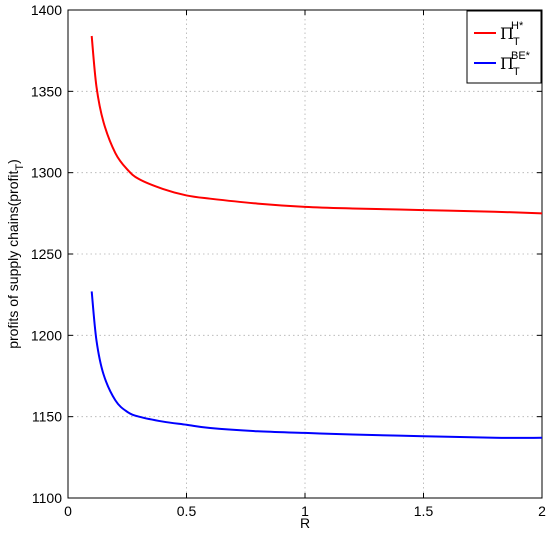 Image resolution: width=550 pixels, height=535 pixels. I want to click on legend-entry-2: ΠBE* T, so click(515, 64).